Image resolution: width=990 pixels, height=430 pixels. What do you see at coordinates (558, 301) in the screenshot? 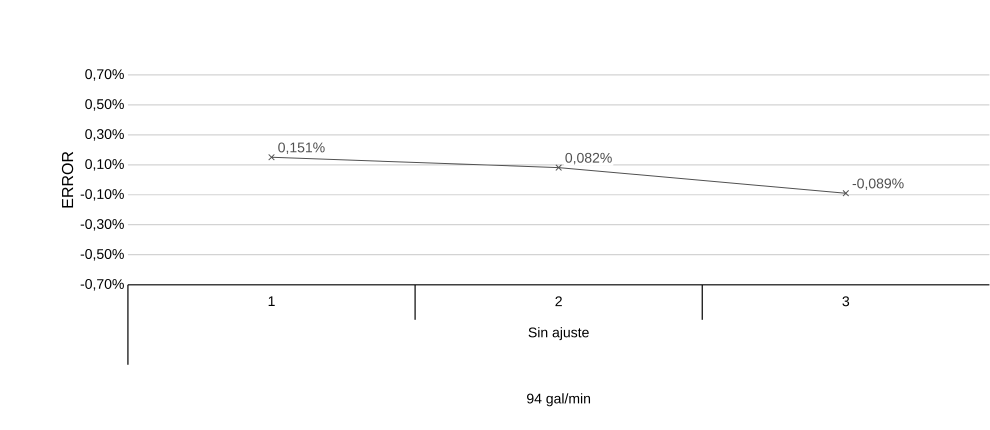
I see `x-tick-label: 2` at bounding box center [558, 301].